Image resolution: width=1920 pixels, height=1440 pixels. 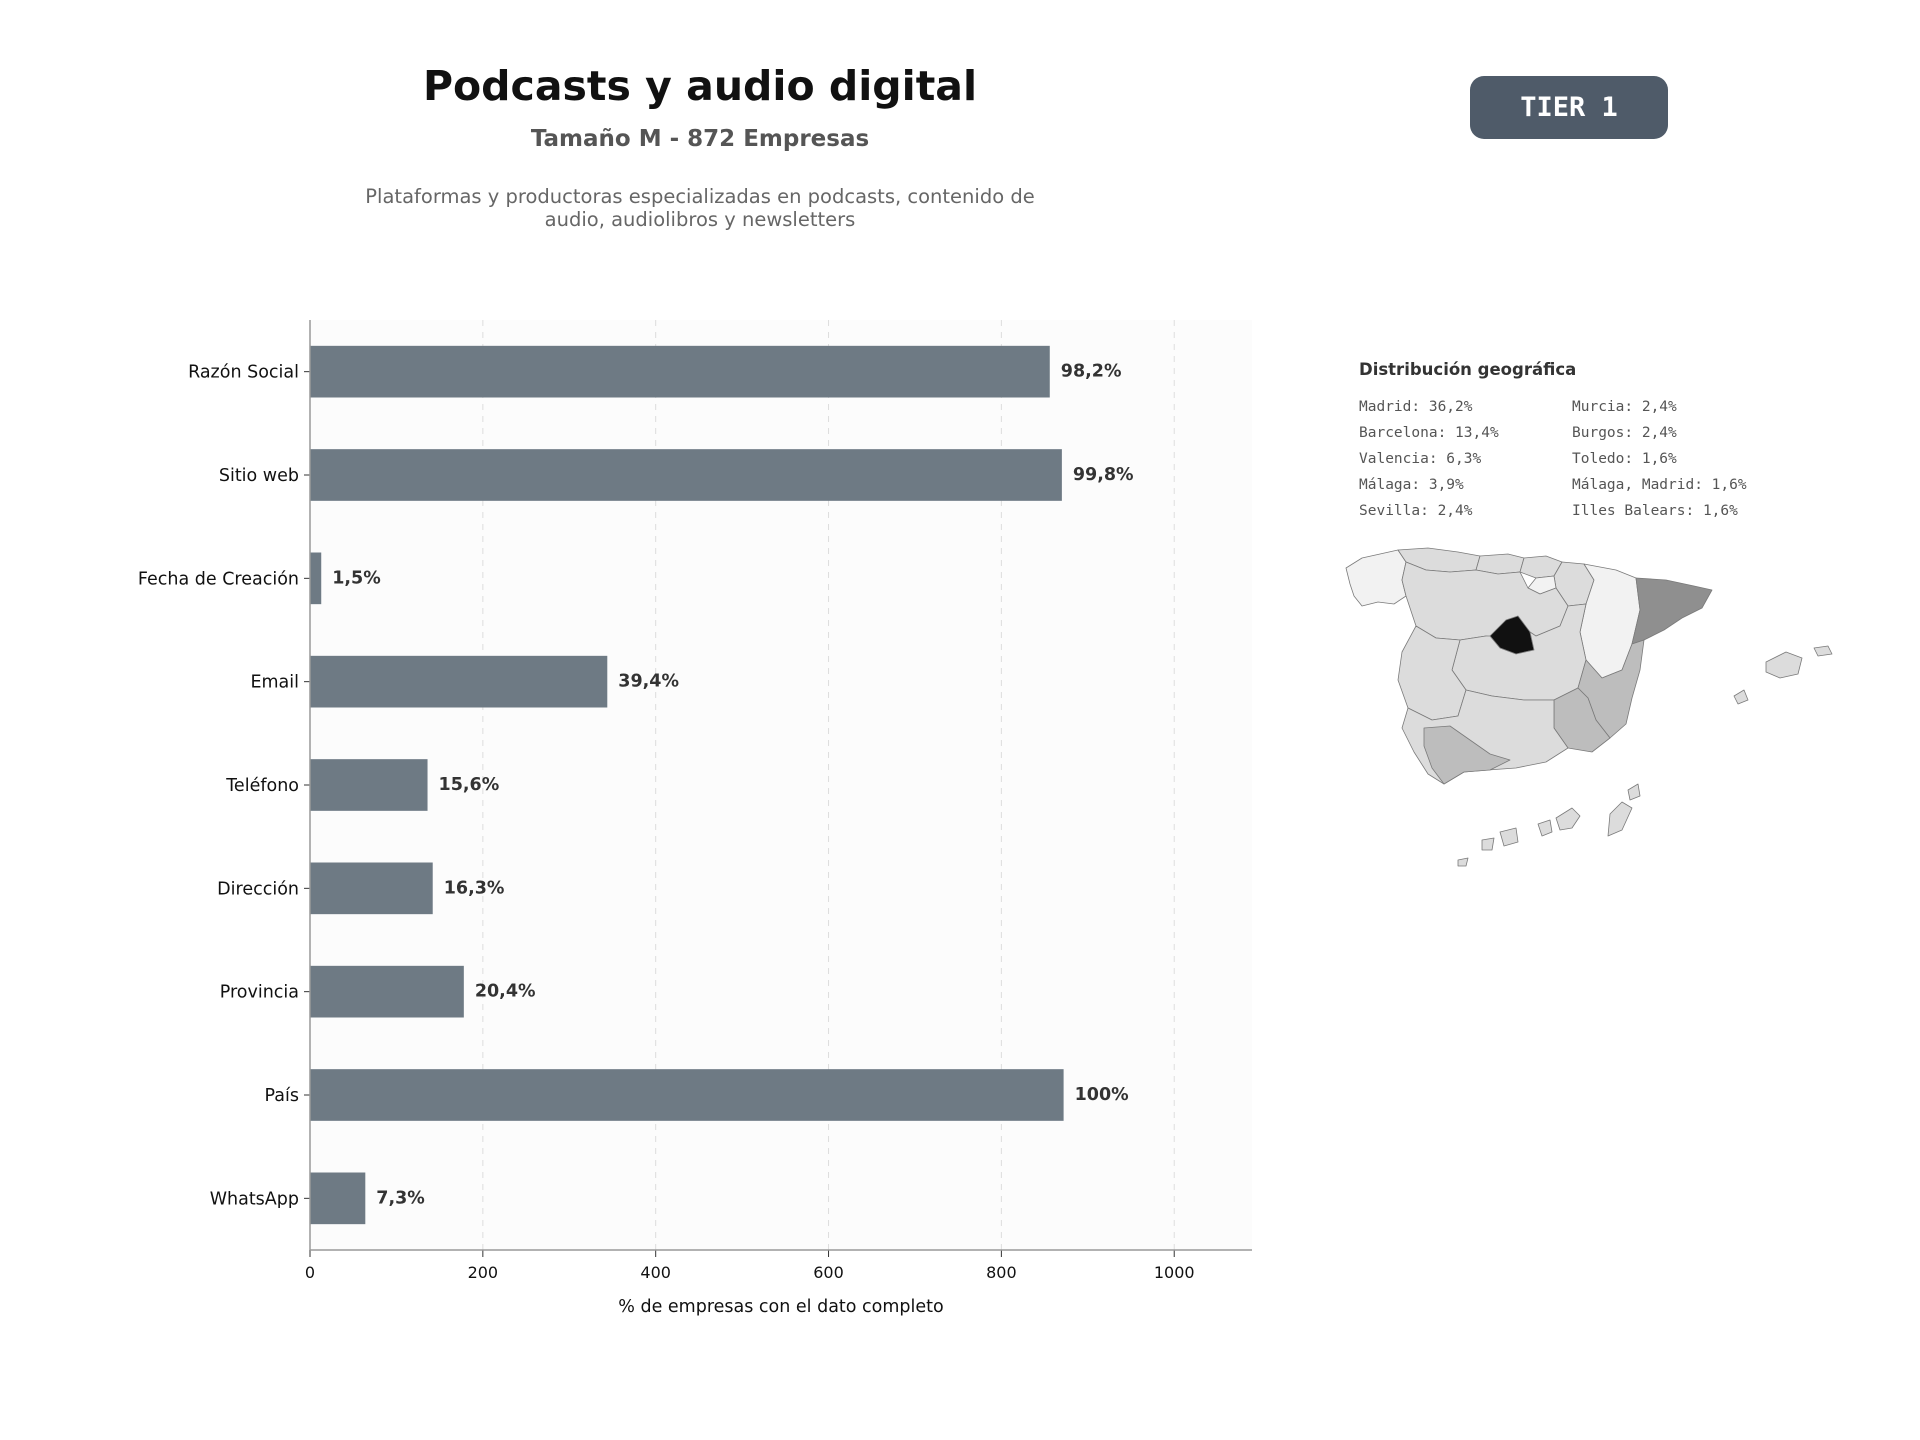 What do you see at coordinates (1468, 369) in the screenshot?
I see `geo-distribution-title: Distribución geográfica` at bounding box center [1468, 369].